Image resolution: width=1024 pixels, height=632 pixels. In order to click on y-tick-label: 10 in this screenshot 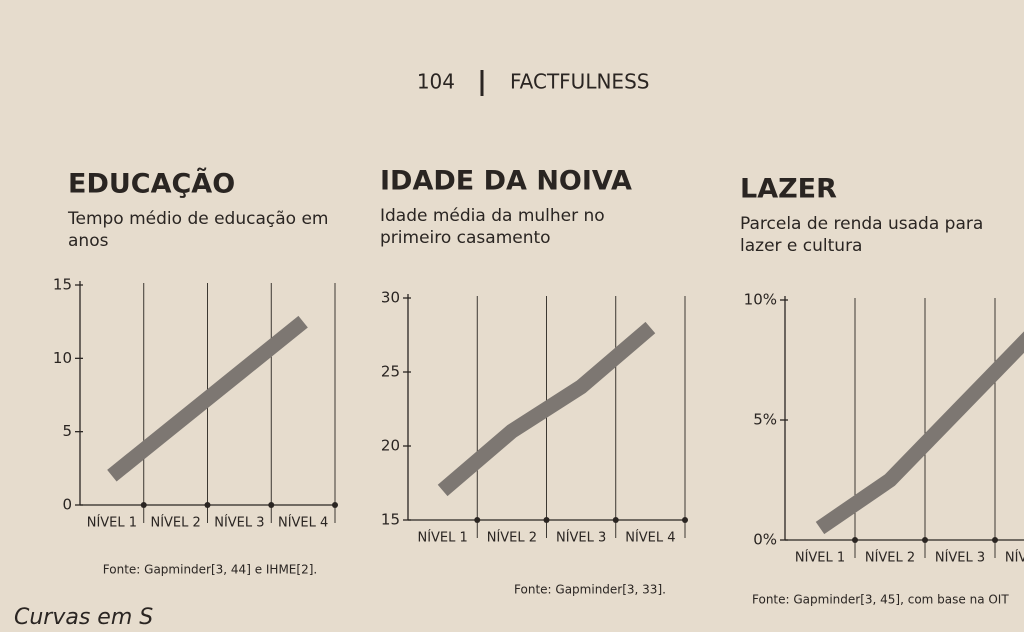, I will do `click(62, 358)`.